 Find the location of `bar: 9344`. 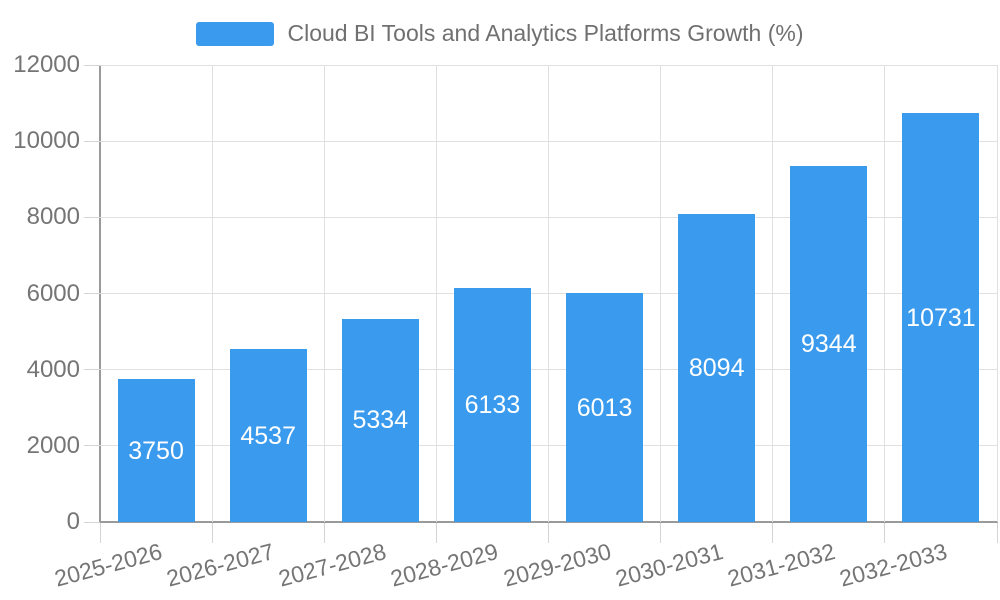

bar: 9344 is located at coordinates (829, 344).